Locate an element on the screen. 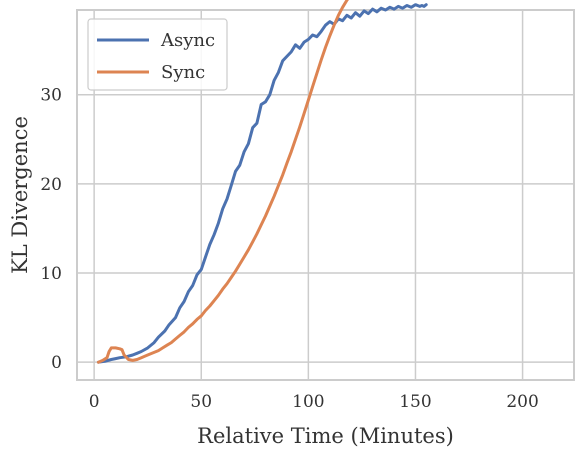 This screenshot has width=582, height=457. x-tick-label: 0 is located at coordinates (94, 402).